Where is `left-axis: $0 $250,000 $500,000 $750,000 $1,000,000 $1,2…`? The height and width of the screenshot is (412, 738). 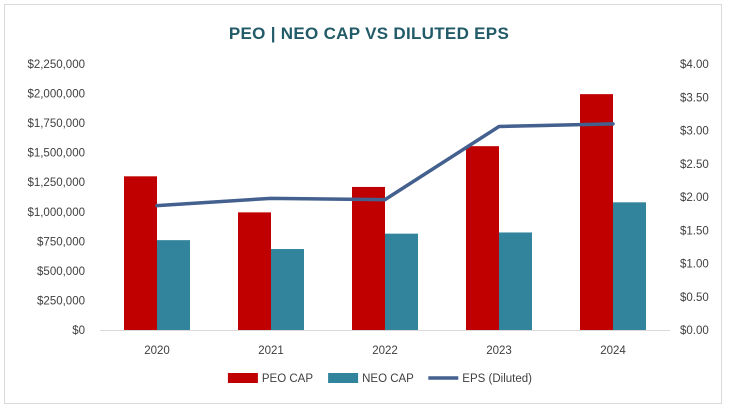 left-axis: $0 $250,000 $500,000 $750,000 $1,000,000 $1,2… is located at coordinates (56, 198).